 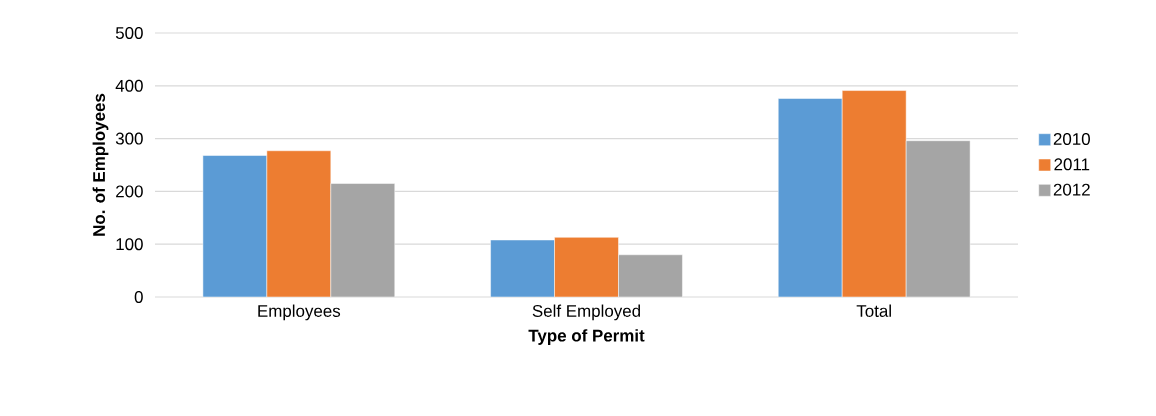 What do you see at coordinates (1072, 164) in the screenshot?
I see `legend-label: 2011` at bounding box center [1072, 164].